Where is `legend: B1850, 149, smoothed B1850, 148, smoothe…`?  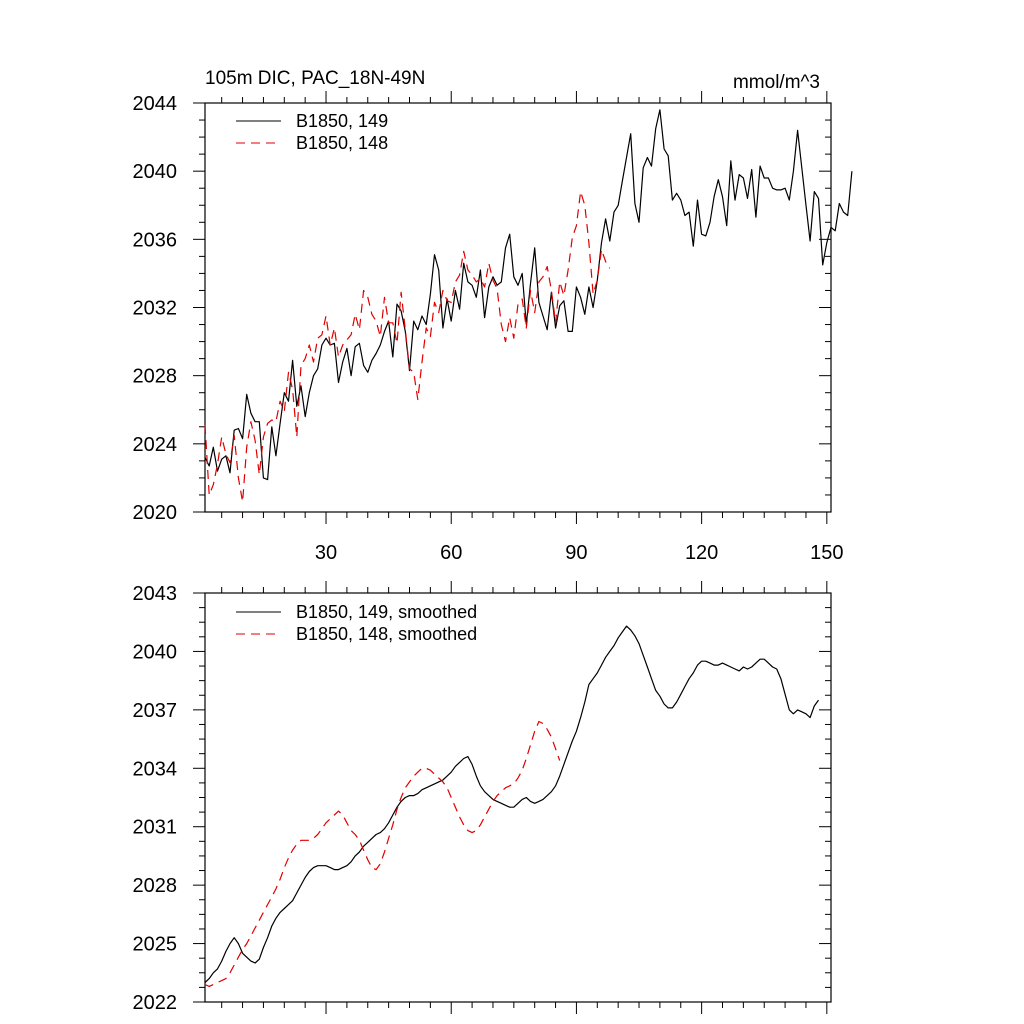 legend: B1850, 149, smoothed B1850, 148, smoothe… is located at coordinates (356, 623).